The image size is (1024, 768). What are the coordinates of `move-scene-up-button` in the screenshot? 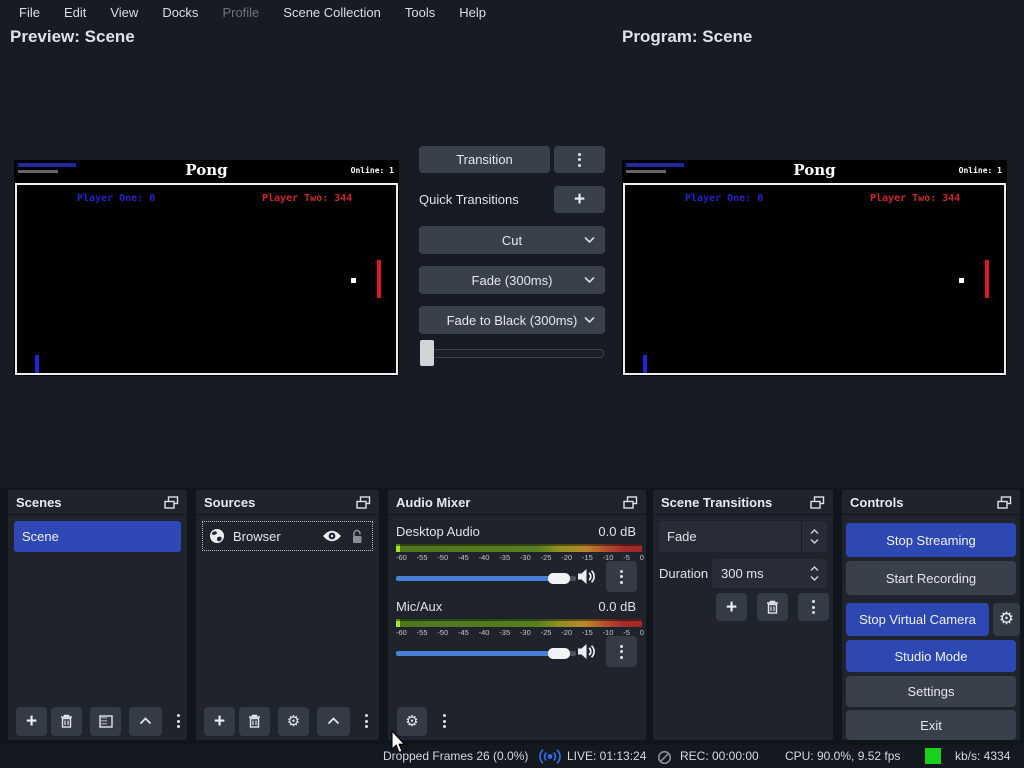 It's located at (145, 721).